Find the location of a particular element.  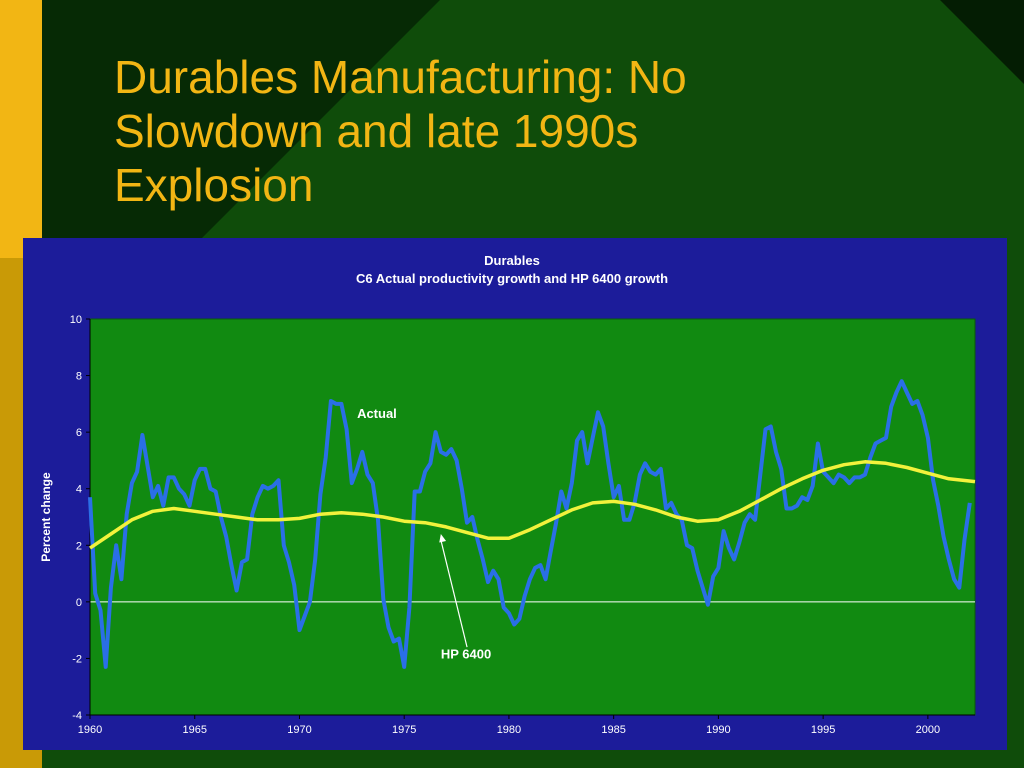

x-tick-label: 1980 is located at coordinates (509, 730).